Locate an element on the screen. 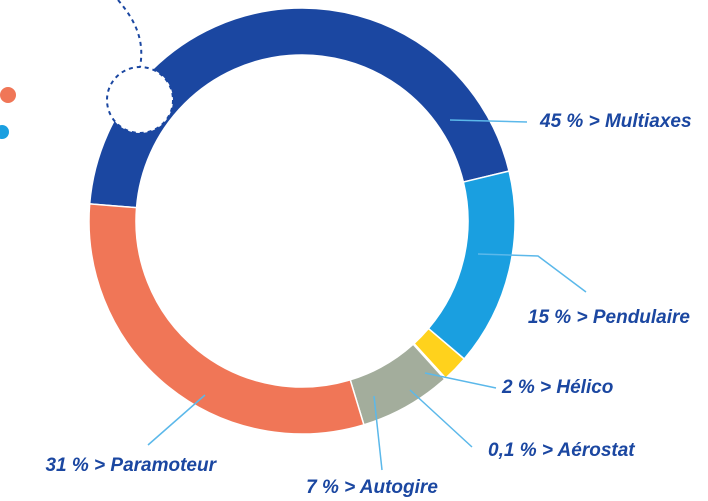 The height and width of the screenshot is (501, 708). data-label: 31 % > Paramoteur is located at coordinates (131, 465).